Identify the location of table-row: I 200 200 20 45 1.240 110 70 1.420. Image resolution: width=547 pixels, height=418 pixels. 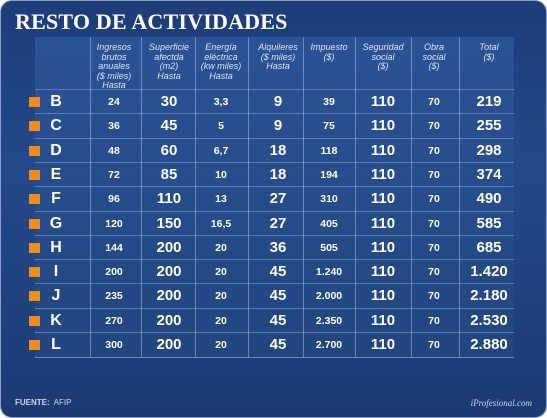
(271, 272).